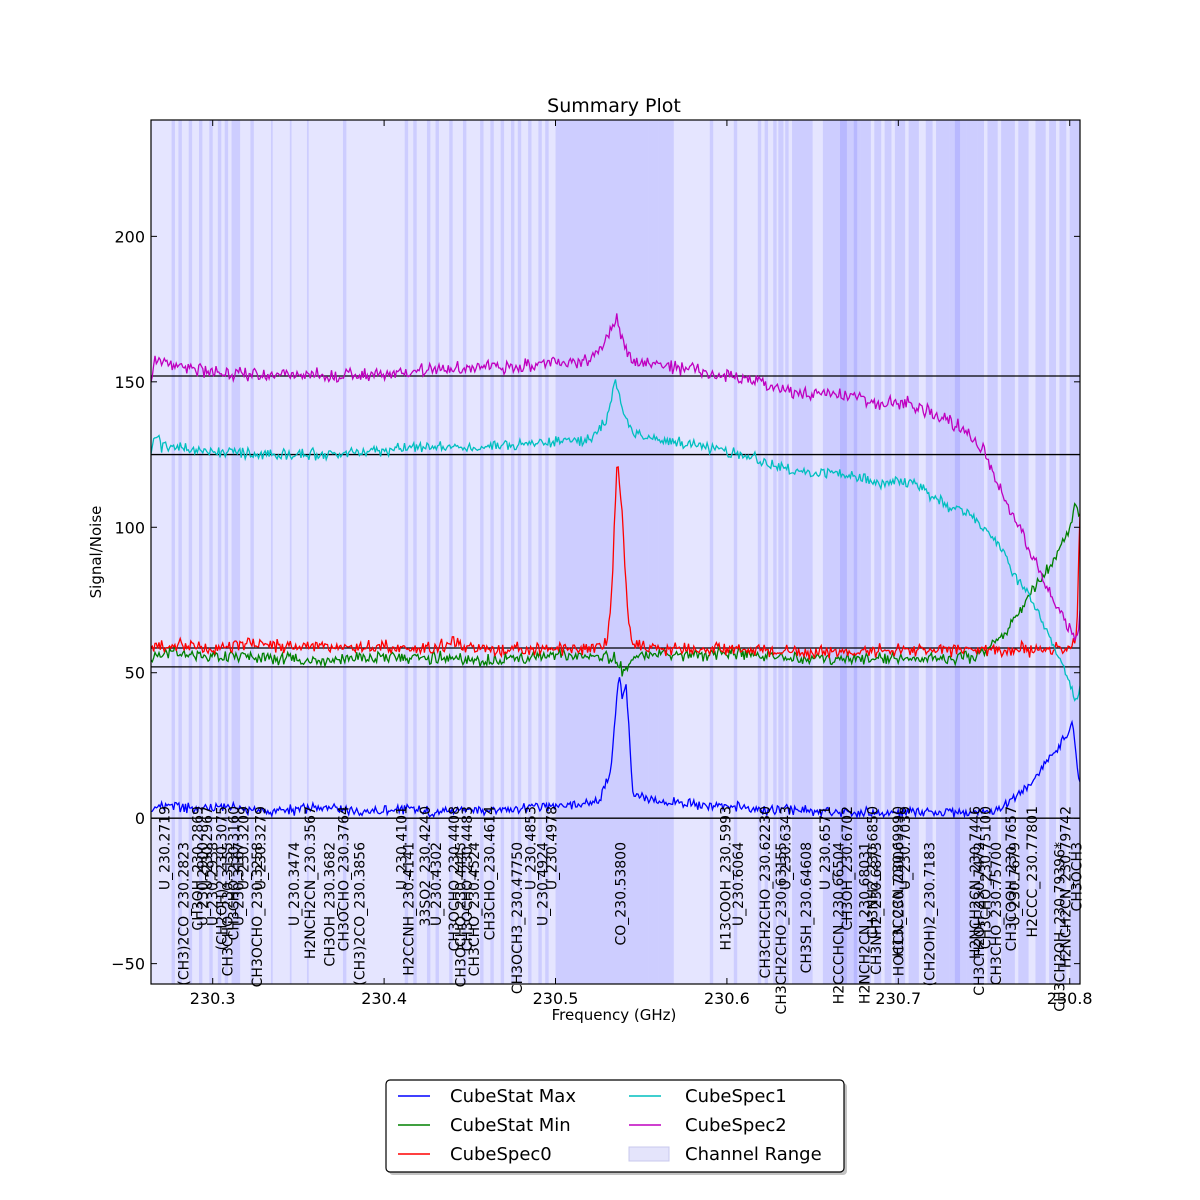  Describe the element at coordinates (736, 1096) in the screenshot. I see `legend-label: CubeSpec1` at that location.